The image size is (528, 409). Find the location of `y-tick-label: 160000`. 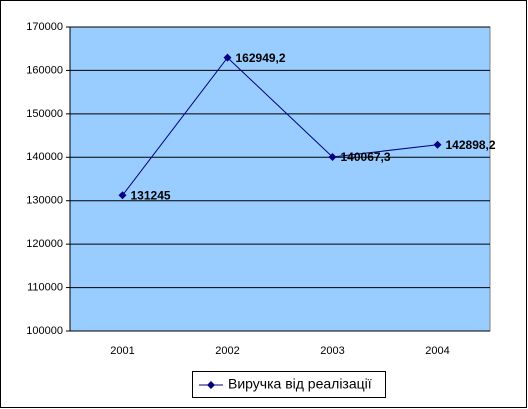

y-tick-label: 160000 is located at coordinates (44, 70).